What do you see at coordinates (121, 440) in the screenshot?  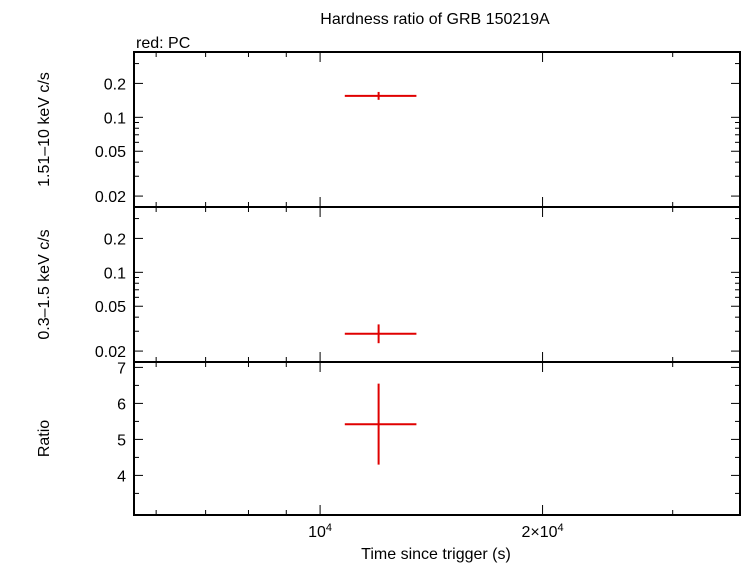 I see `y-tick-label: 5` at bounding box center [121, 440].